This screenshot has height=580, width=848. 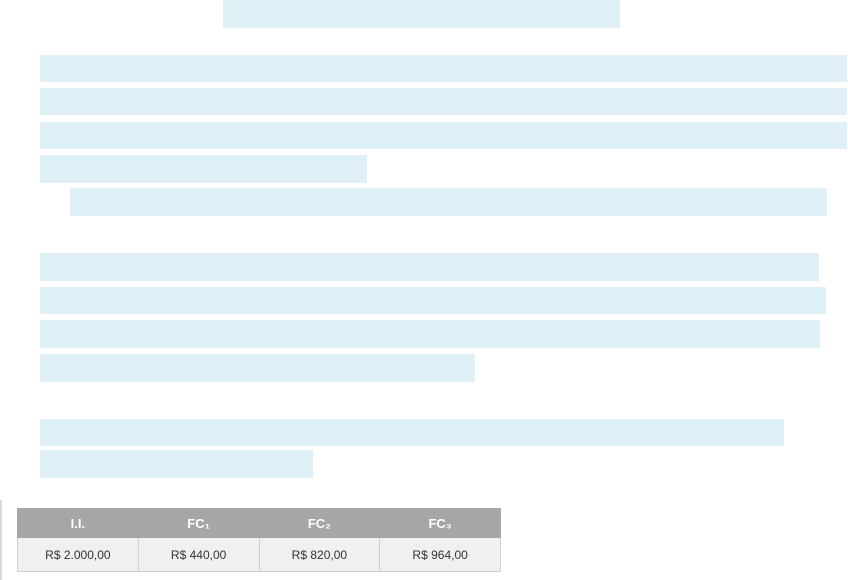 I want to click on header-cell: FC₁, so click(x=198, y=523).